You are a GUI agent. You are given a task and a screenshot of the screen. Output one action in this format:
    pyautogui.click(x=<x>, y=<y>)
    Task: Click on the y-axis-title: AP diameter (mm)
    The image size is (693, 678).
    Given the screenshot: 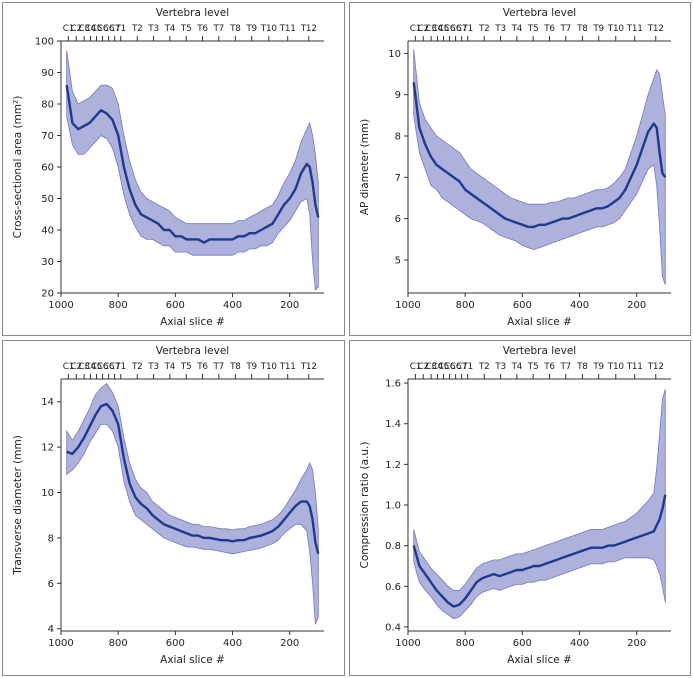 What is the action you would take?
    pyautogui.click(x=365, y=167)
    